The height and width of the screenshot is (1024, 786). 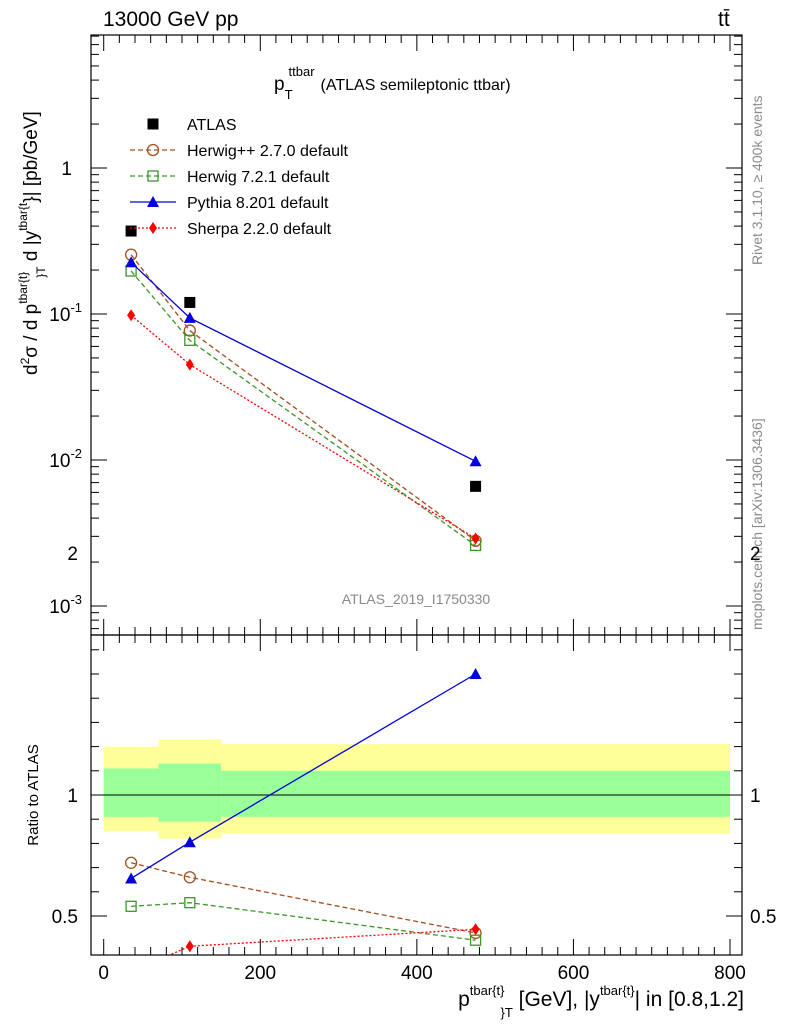 What do you see at coordinates (260, 973) in the screenshot?
I see `x-tick-label: 200` at bounding box center [260, 973].